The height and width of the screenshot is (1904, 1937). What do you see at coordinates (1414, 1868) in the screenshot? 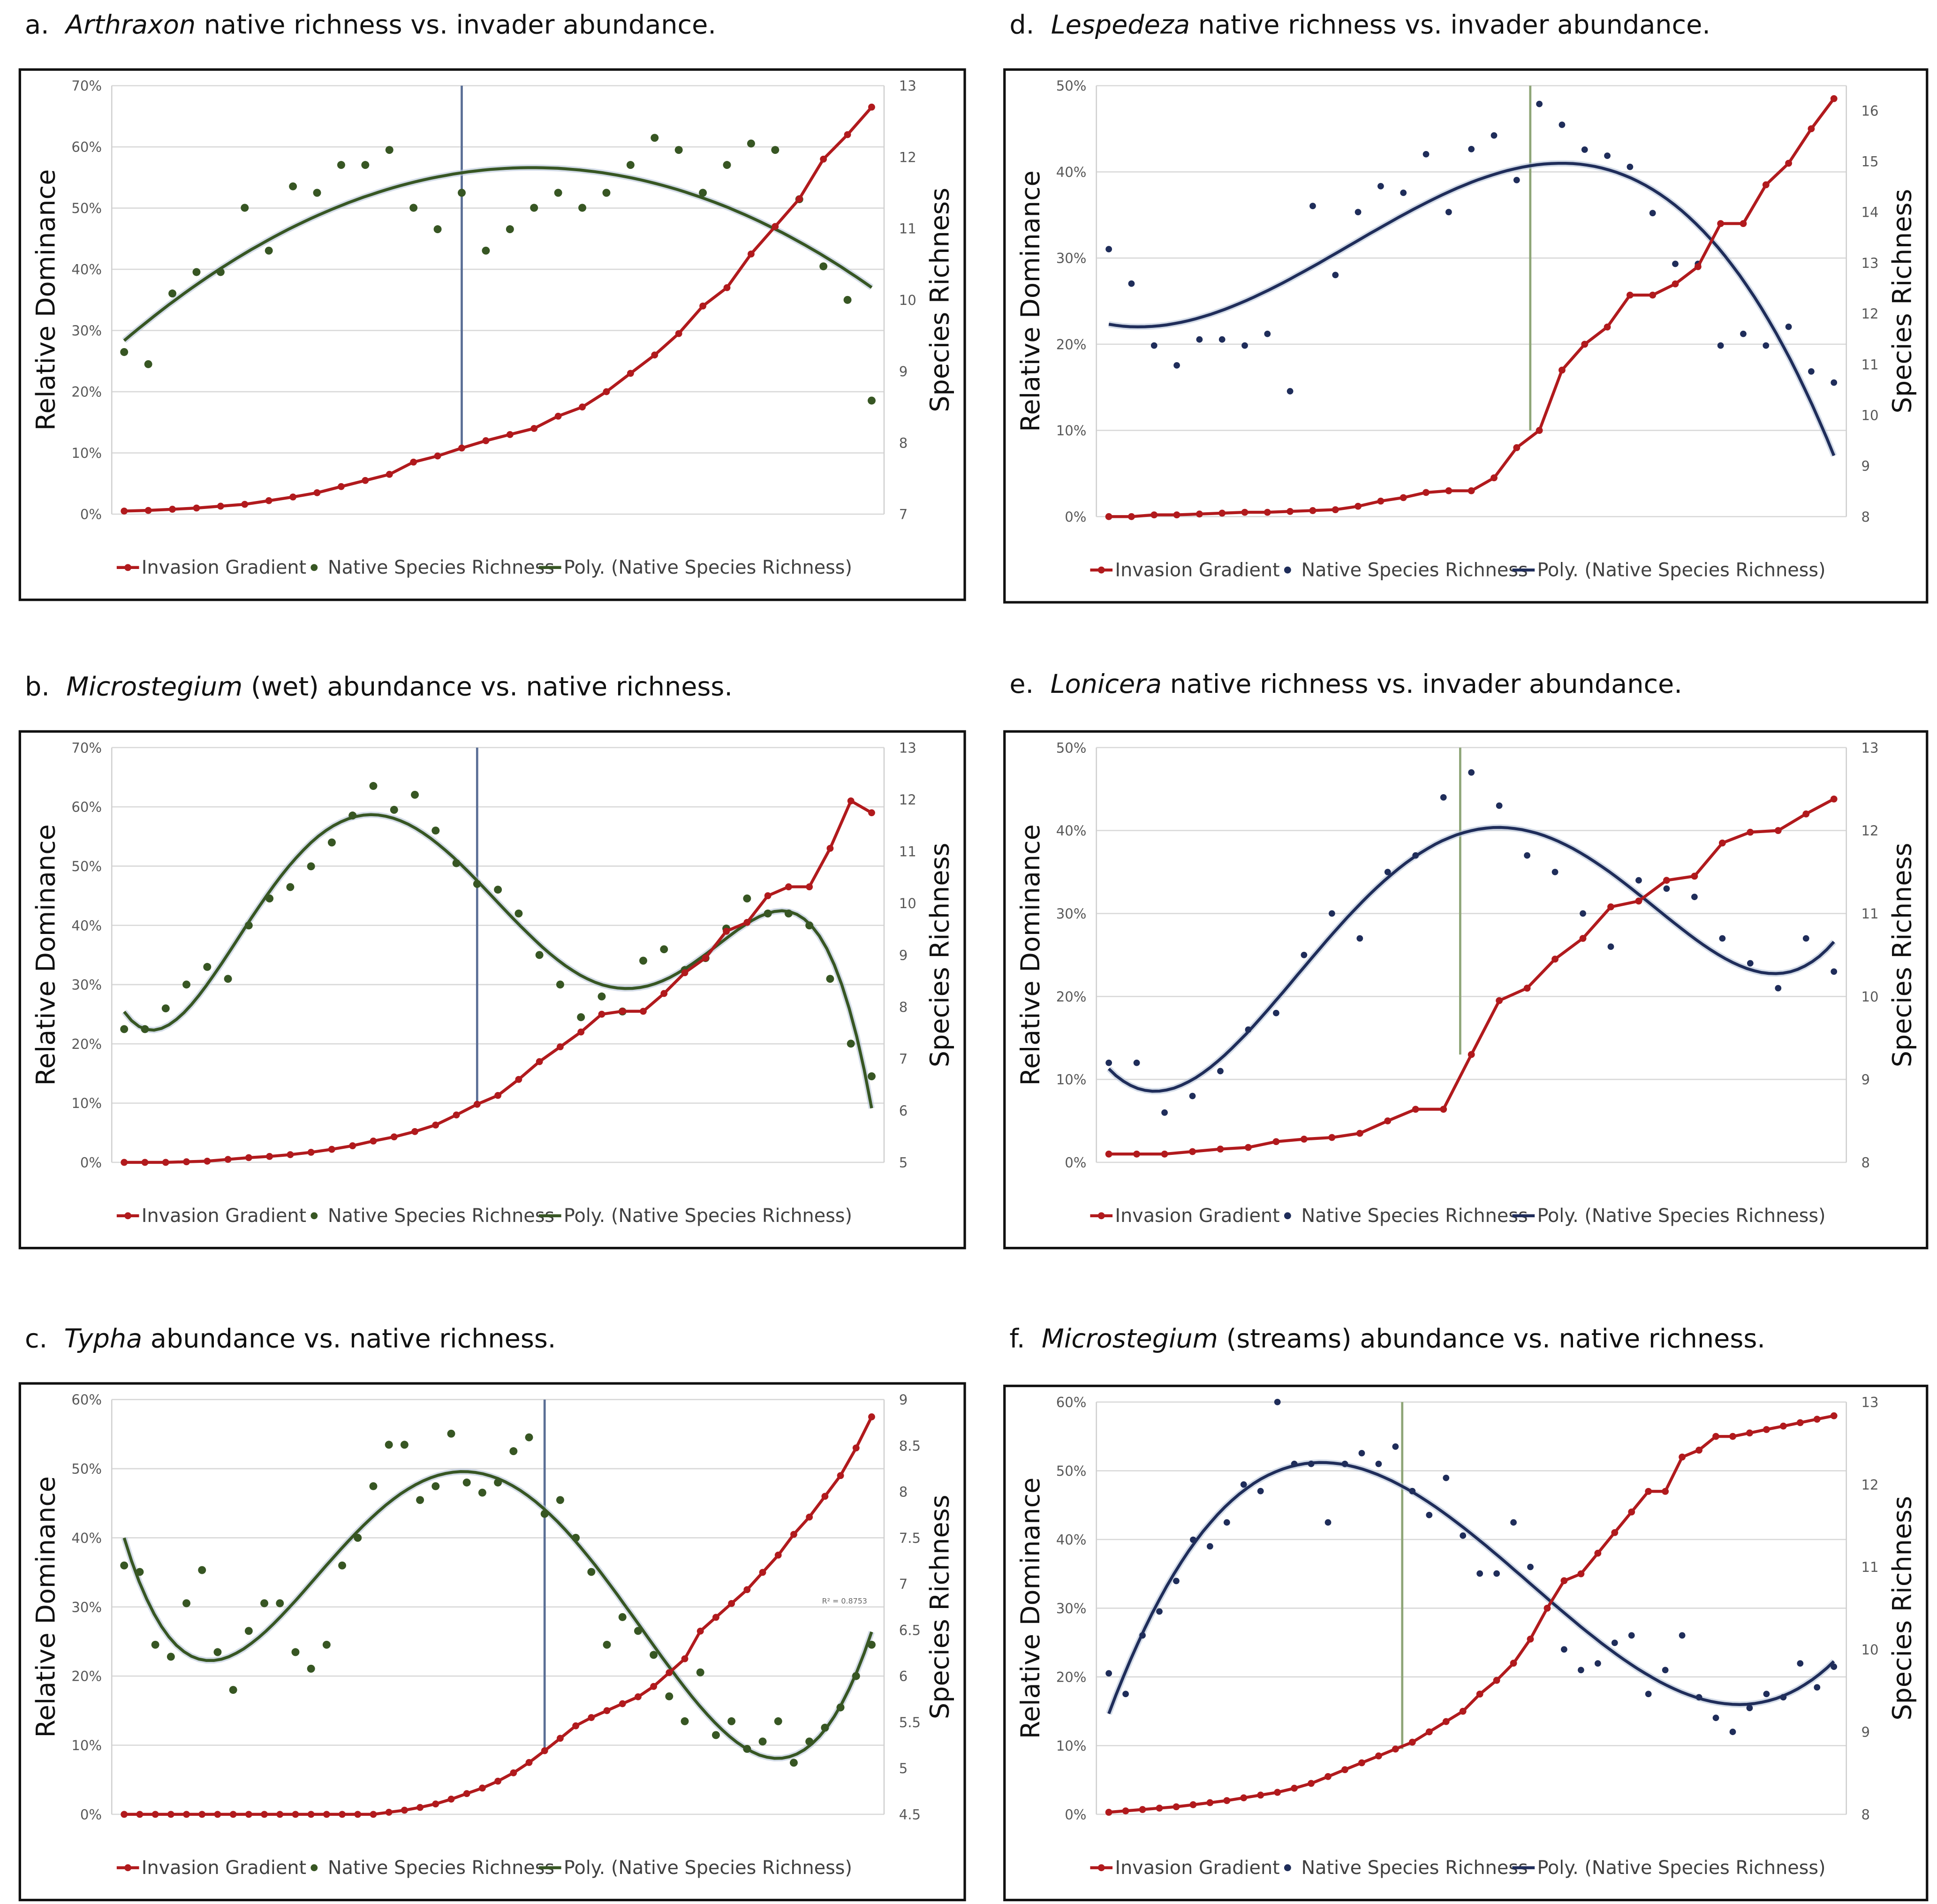
I see `legend-label: Native Species Richness` at bounding box center [1414, 1868].